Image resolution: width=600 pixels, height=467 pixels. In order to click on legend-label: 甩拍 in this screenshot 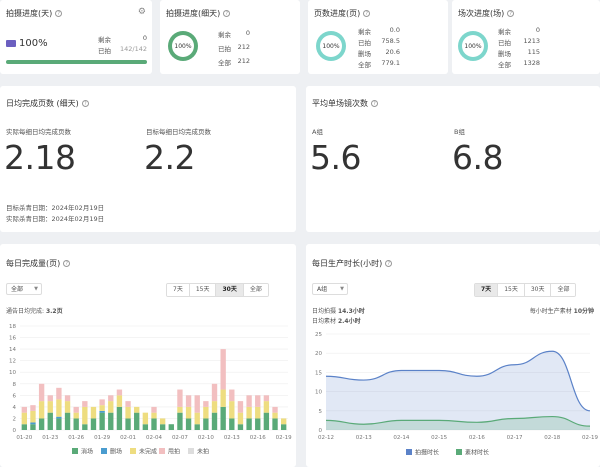, I will do `click(174, 452)`.